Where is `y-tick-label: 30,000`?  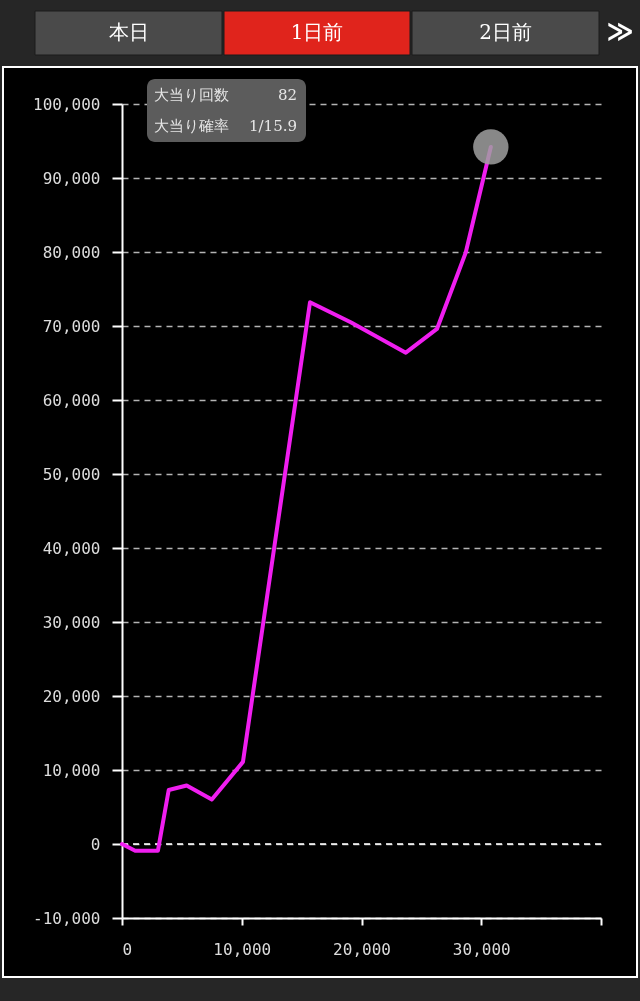
y-tick-label: 30,000 is located at coordinates (71, 622).